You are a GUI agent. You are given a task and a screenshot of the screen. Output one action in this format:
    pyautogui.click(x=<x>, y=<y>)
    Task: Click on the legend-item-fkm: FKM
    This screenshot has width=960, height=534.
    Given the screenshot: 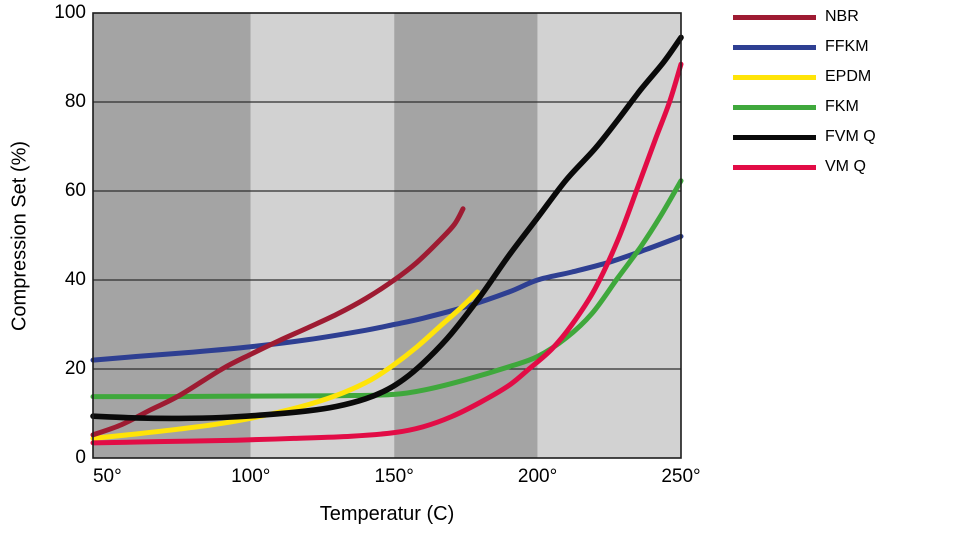 What is the action you would take?
    pyautogui.click(x=804, y=107)
    